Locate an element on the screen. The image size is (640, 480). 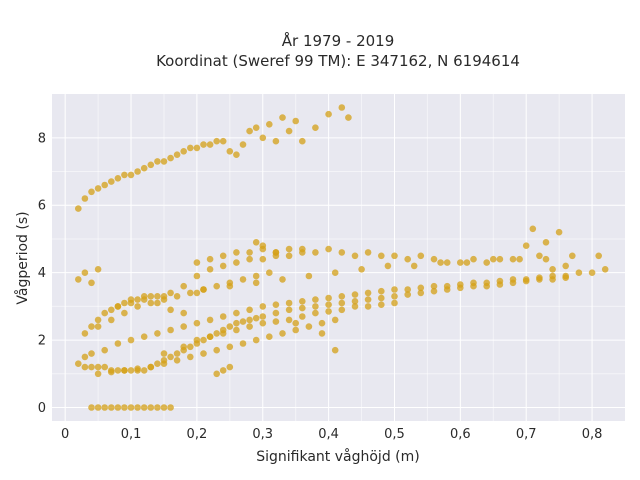
x-tick-label: 0,8 is located at coordinates (592, 434).